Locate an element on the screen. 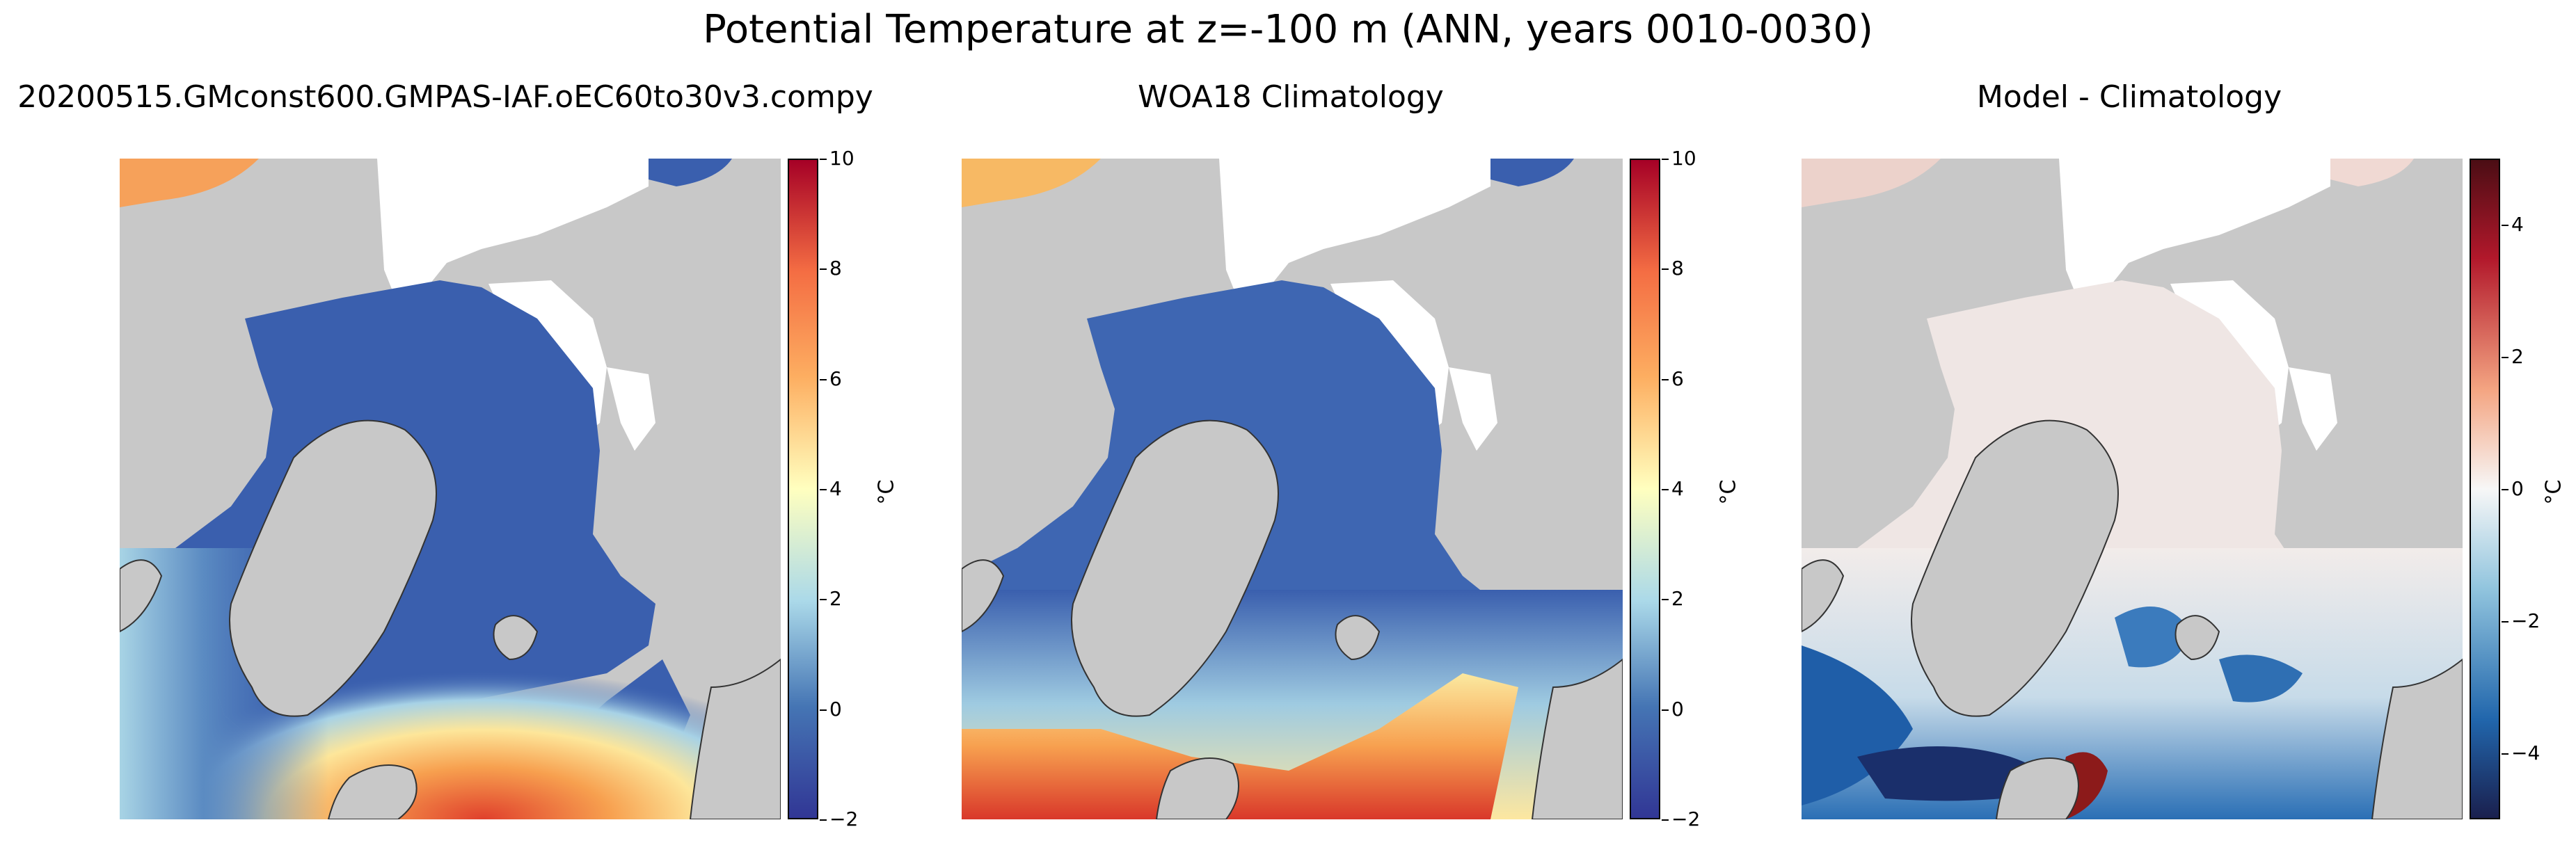 This screenshot has width=2576, height=843. panel-2-title: WOA18 Climatology is located at coordinates (1291, 97).